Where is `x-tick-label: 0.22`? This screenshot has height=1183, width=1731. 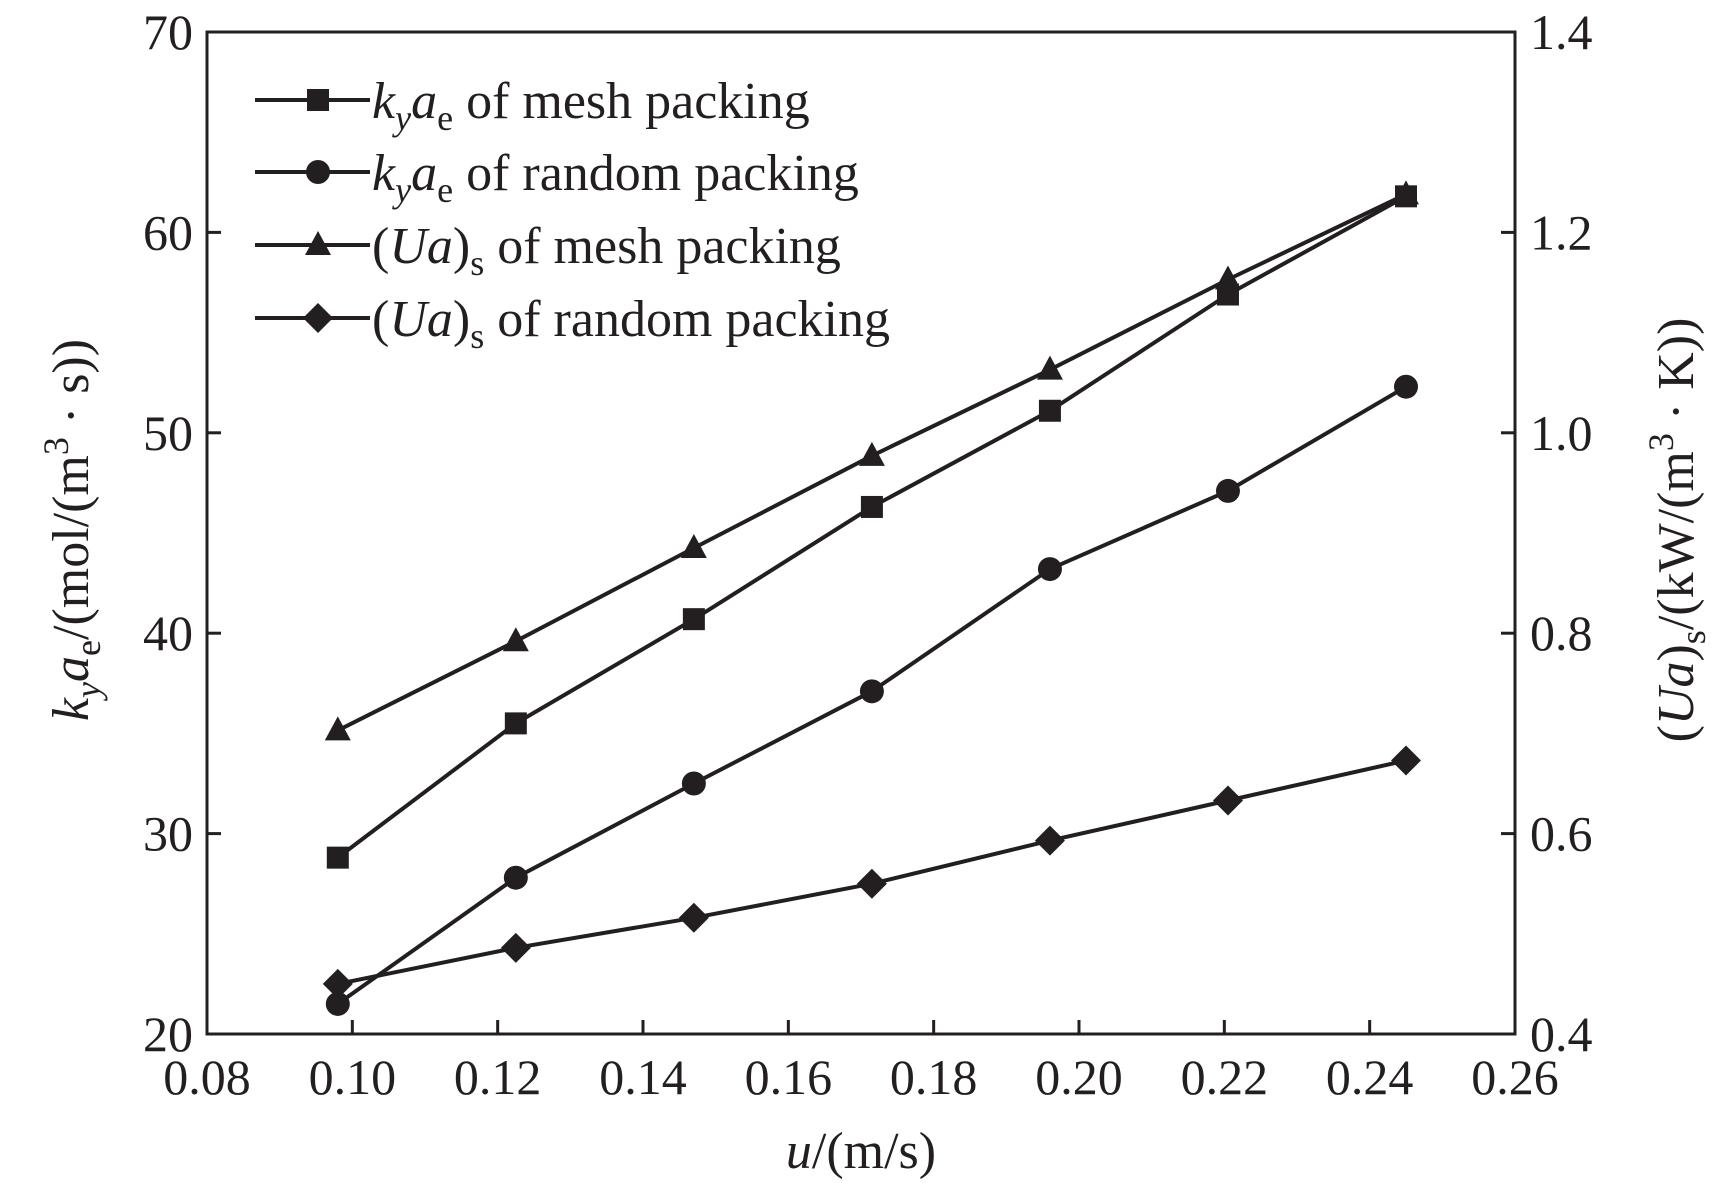
x-tick-label: 0.22 is located at coordinates (1225, 1077).